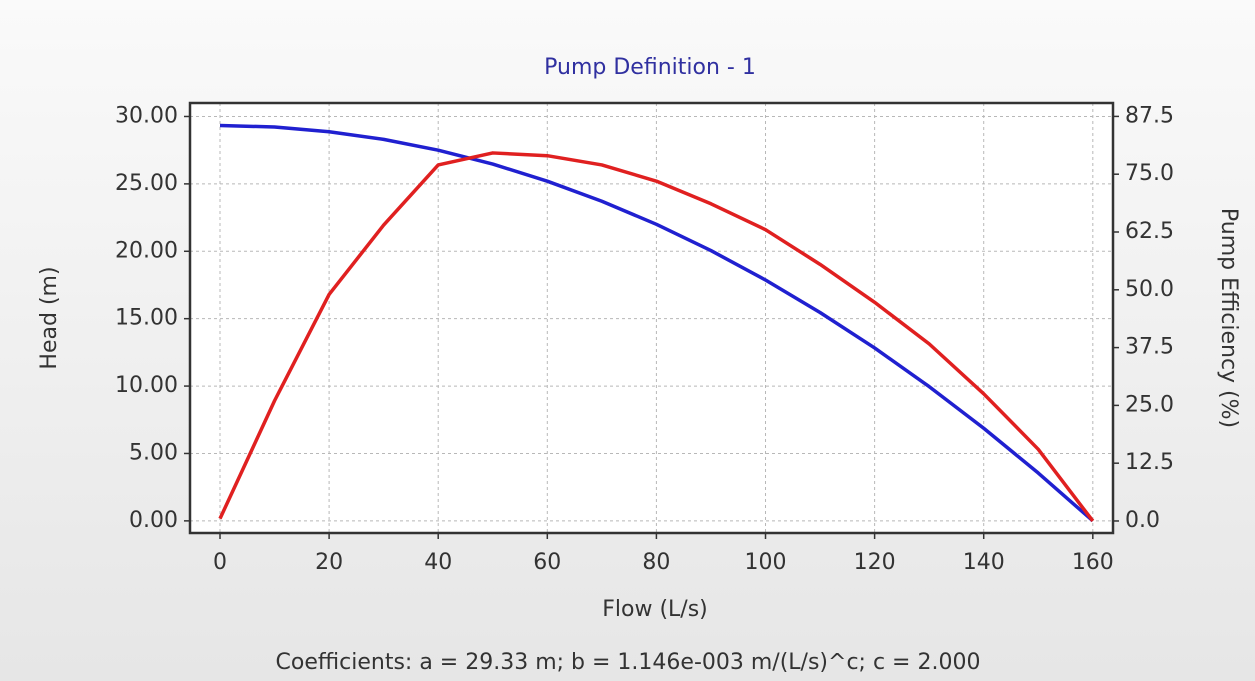 The height and width of the screenshot is (681, 1255). What do you see at coordinates (1149, 173) in the screenshot?
I see `y2-tick-label: 75.0` at bounding box center [1149, 173].